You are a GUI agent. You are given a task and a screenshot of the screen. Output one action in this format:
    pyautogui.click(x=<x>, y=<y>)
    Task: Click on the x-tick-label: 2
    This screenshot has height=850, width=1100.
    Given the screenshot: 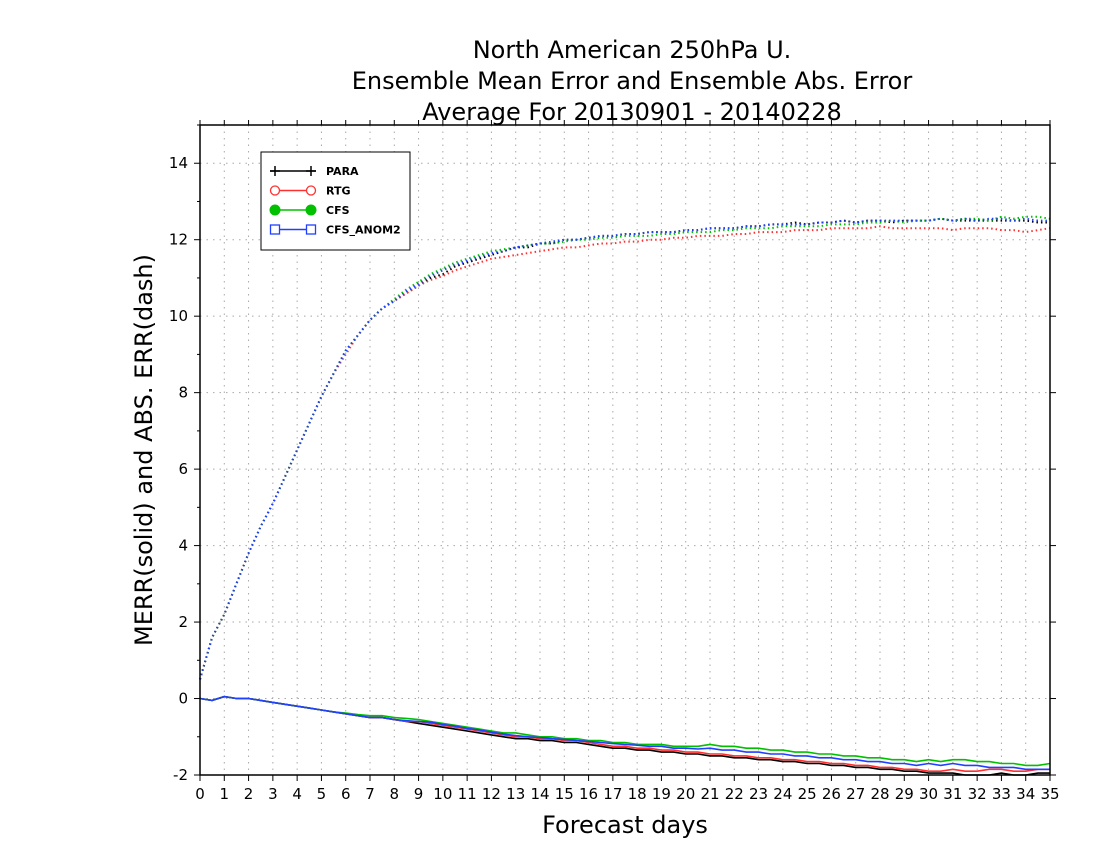 What is the action you would take?
    pyautogui.click(x=249, y=794)
    